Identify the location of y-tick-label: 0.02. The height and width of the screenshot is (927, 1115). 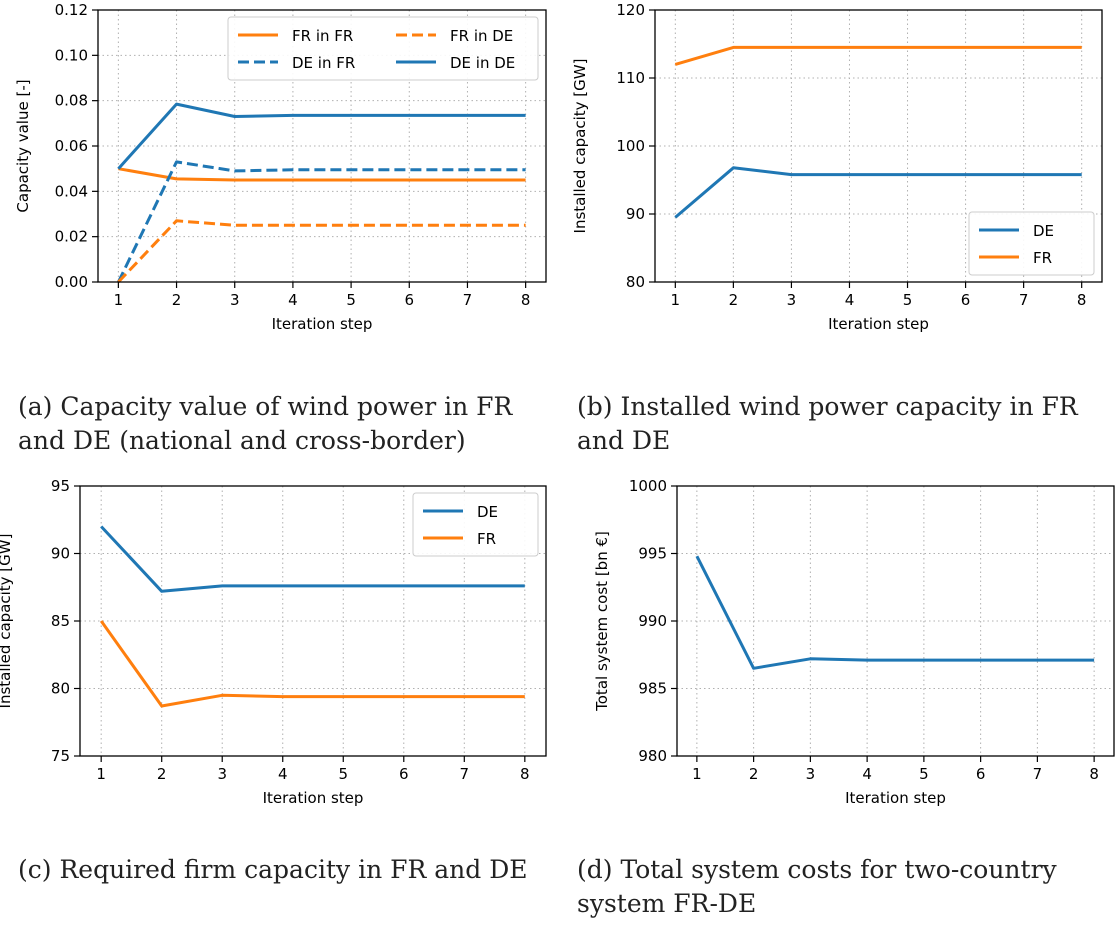
(71, 237).